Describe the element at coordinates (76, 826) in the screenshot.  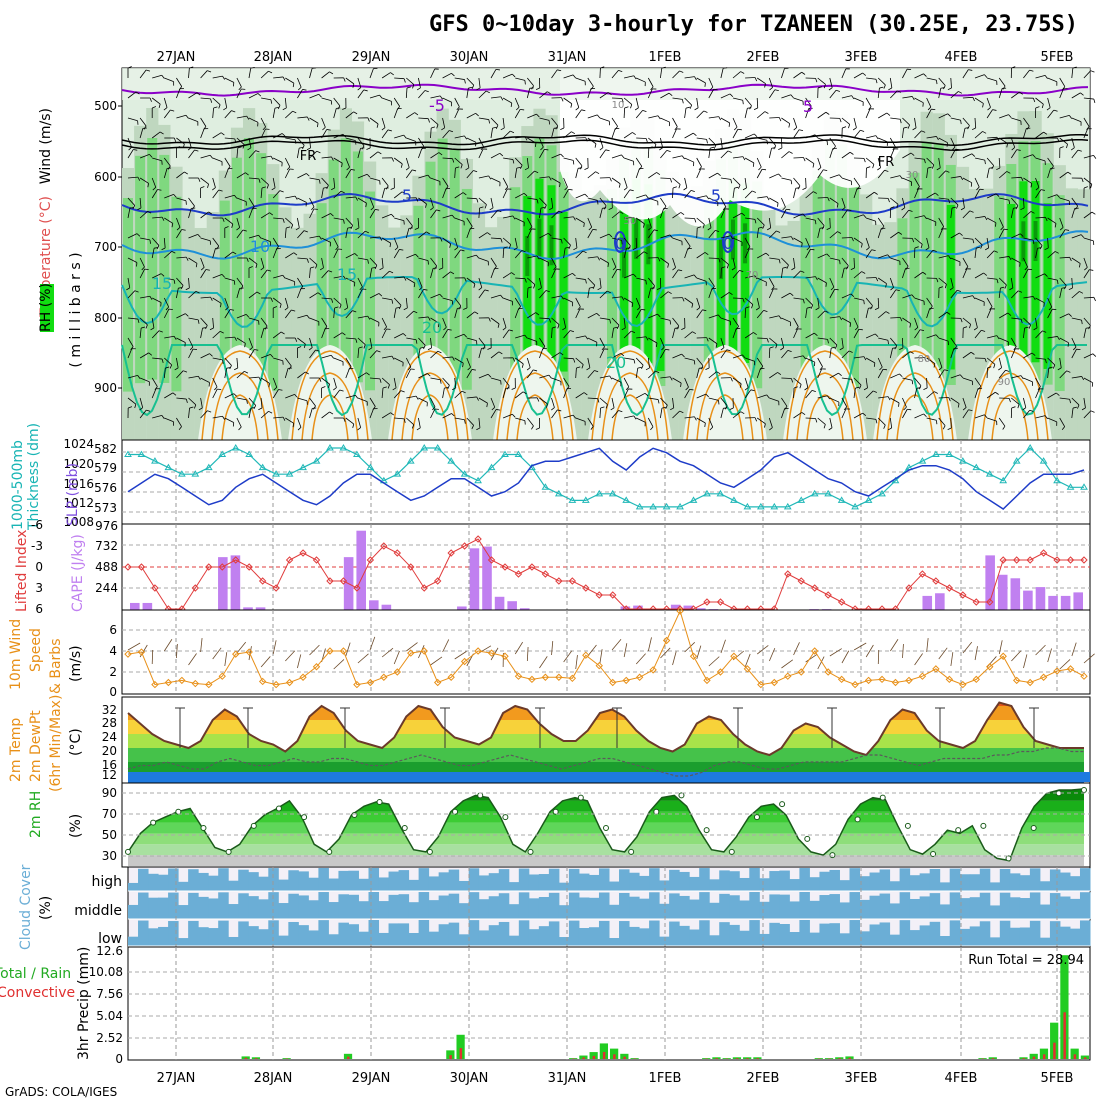
I see `rh2m-unit: (%)` at that location.